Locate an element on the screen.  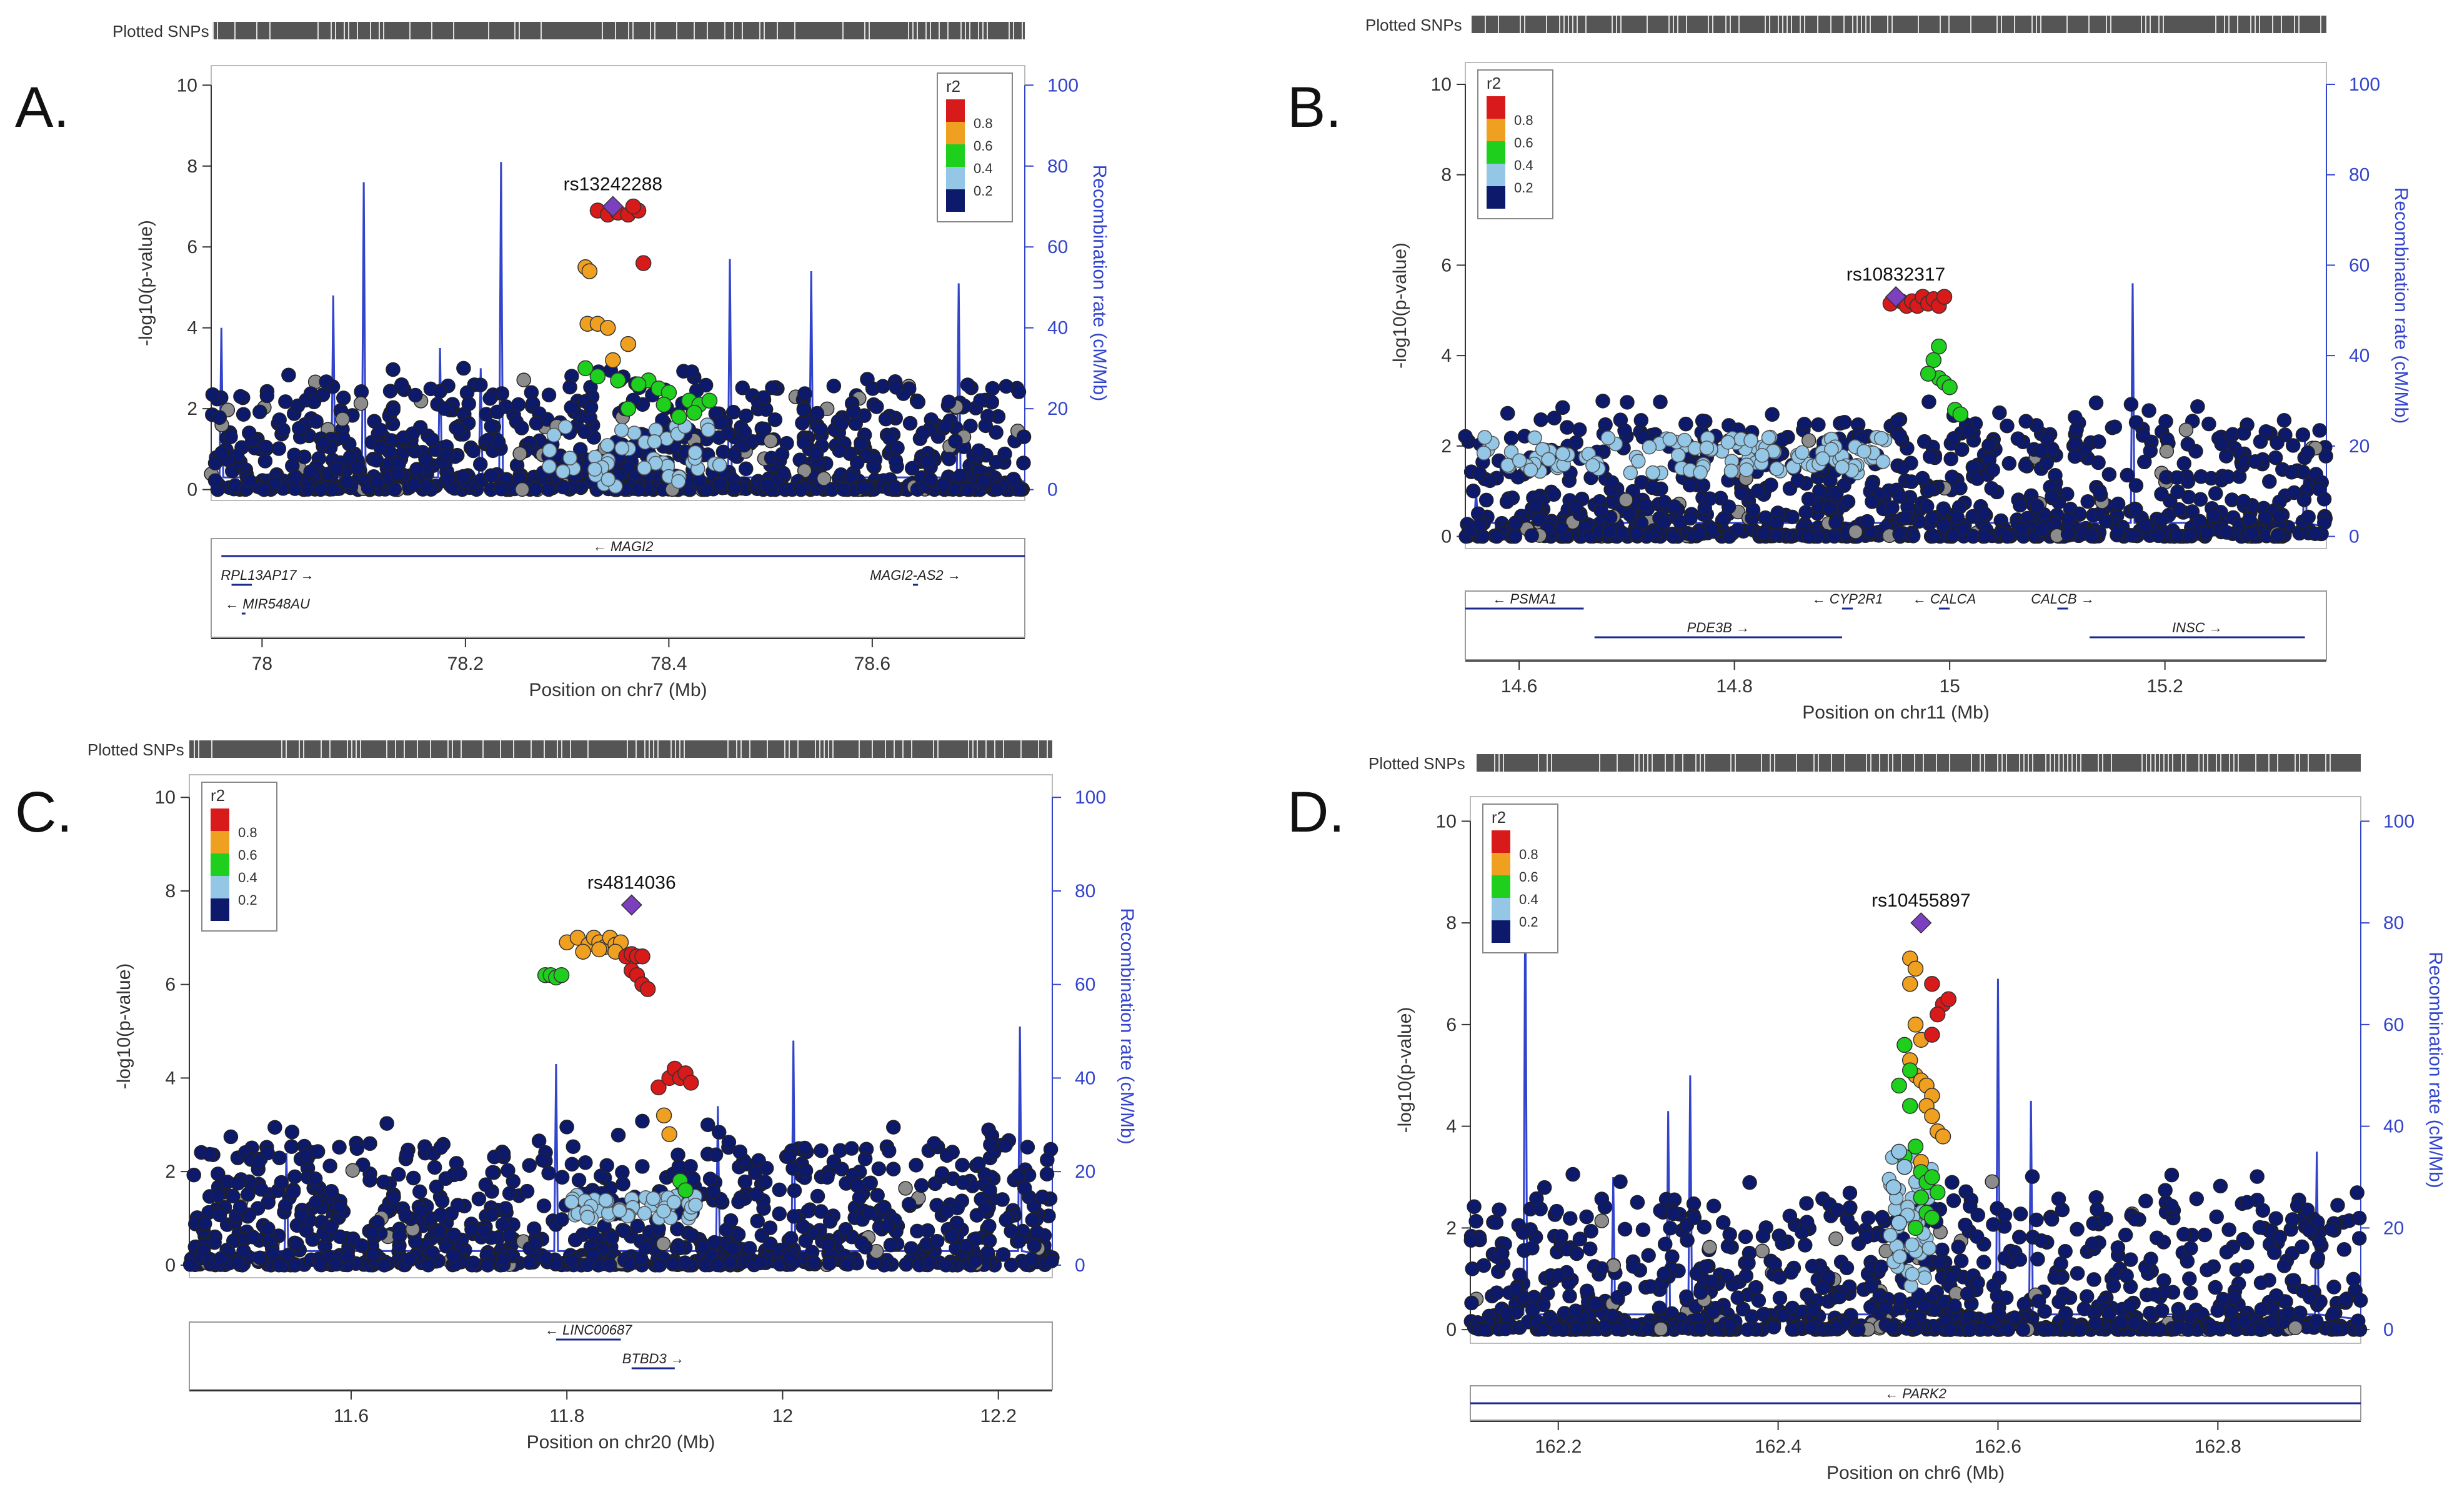
snp-cluster-green is located at coordinates (1944, 380).